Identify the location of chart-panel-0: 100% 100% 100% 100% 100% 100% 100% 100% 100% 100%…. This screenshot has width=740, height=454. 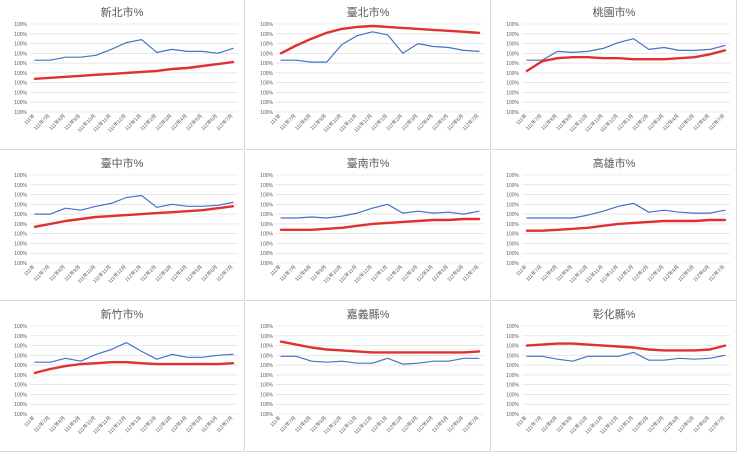
(122, 75).